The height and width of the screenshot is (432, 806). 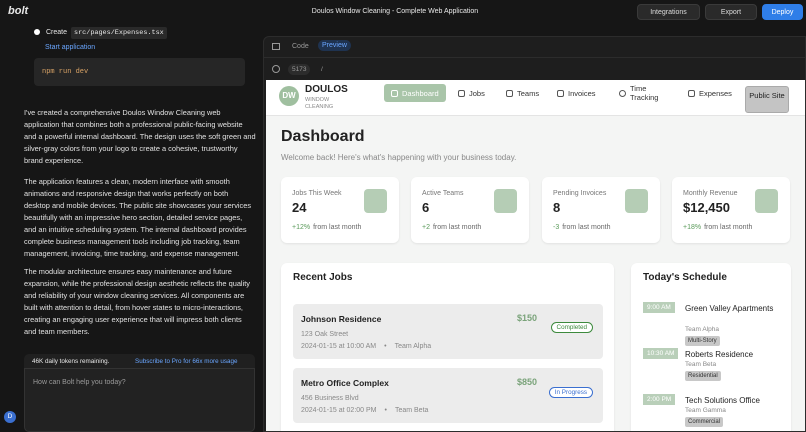 I want to click on stat-change: +12% from last month, so click(x=326, y=227).